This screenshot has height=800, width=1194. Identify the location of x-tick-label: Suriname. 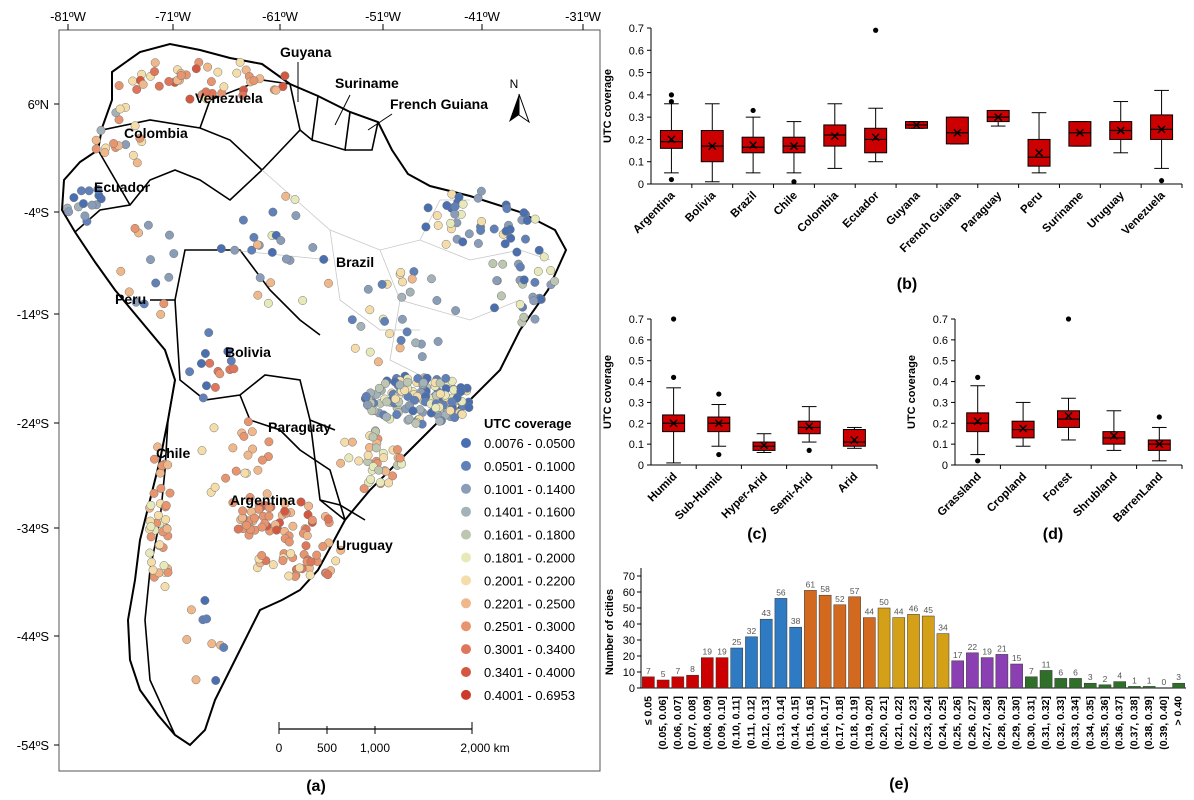
(1063, 213).